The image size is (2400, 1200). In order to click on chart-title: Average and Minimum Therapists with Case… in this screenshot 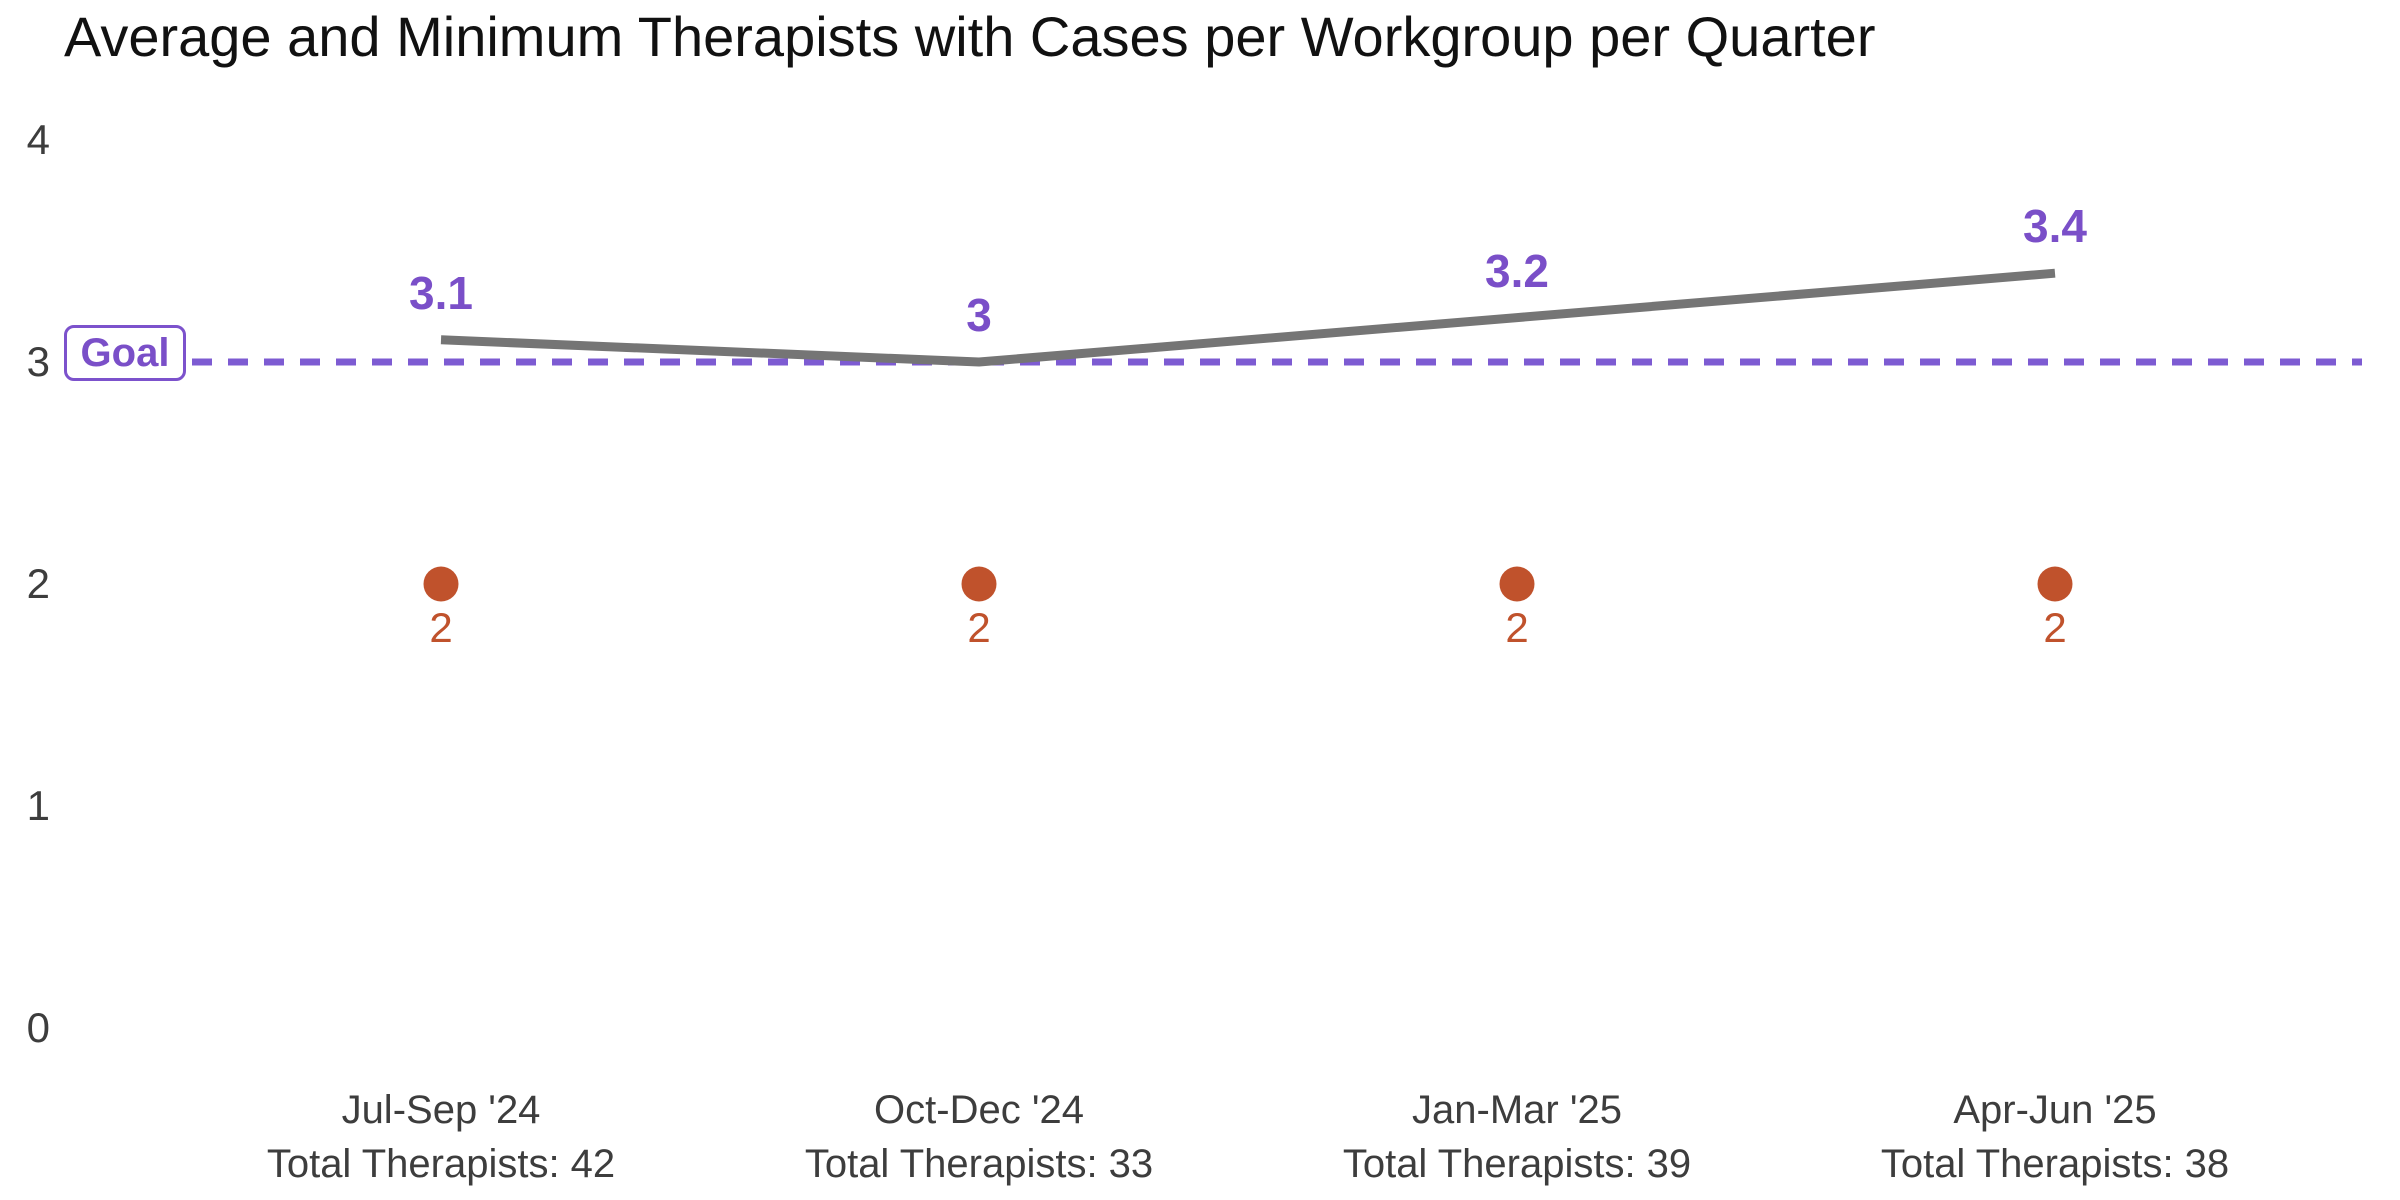, I will do `click(970, 36)`.